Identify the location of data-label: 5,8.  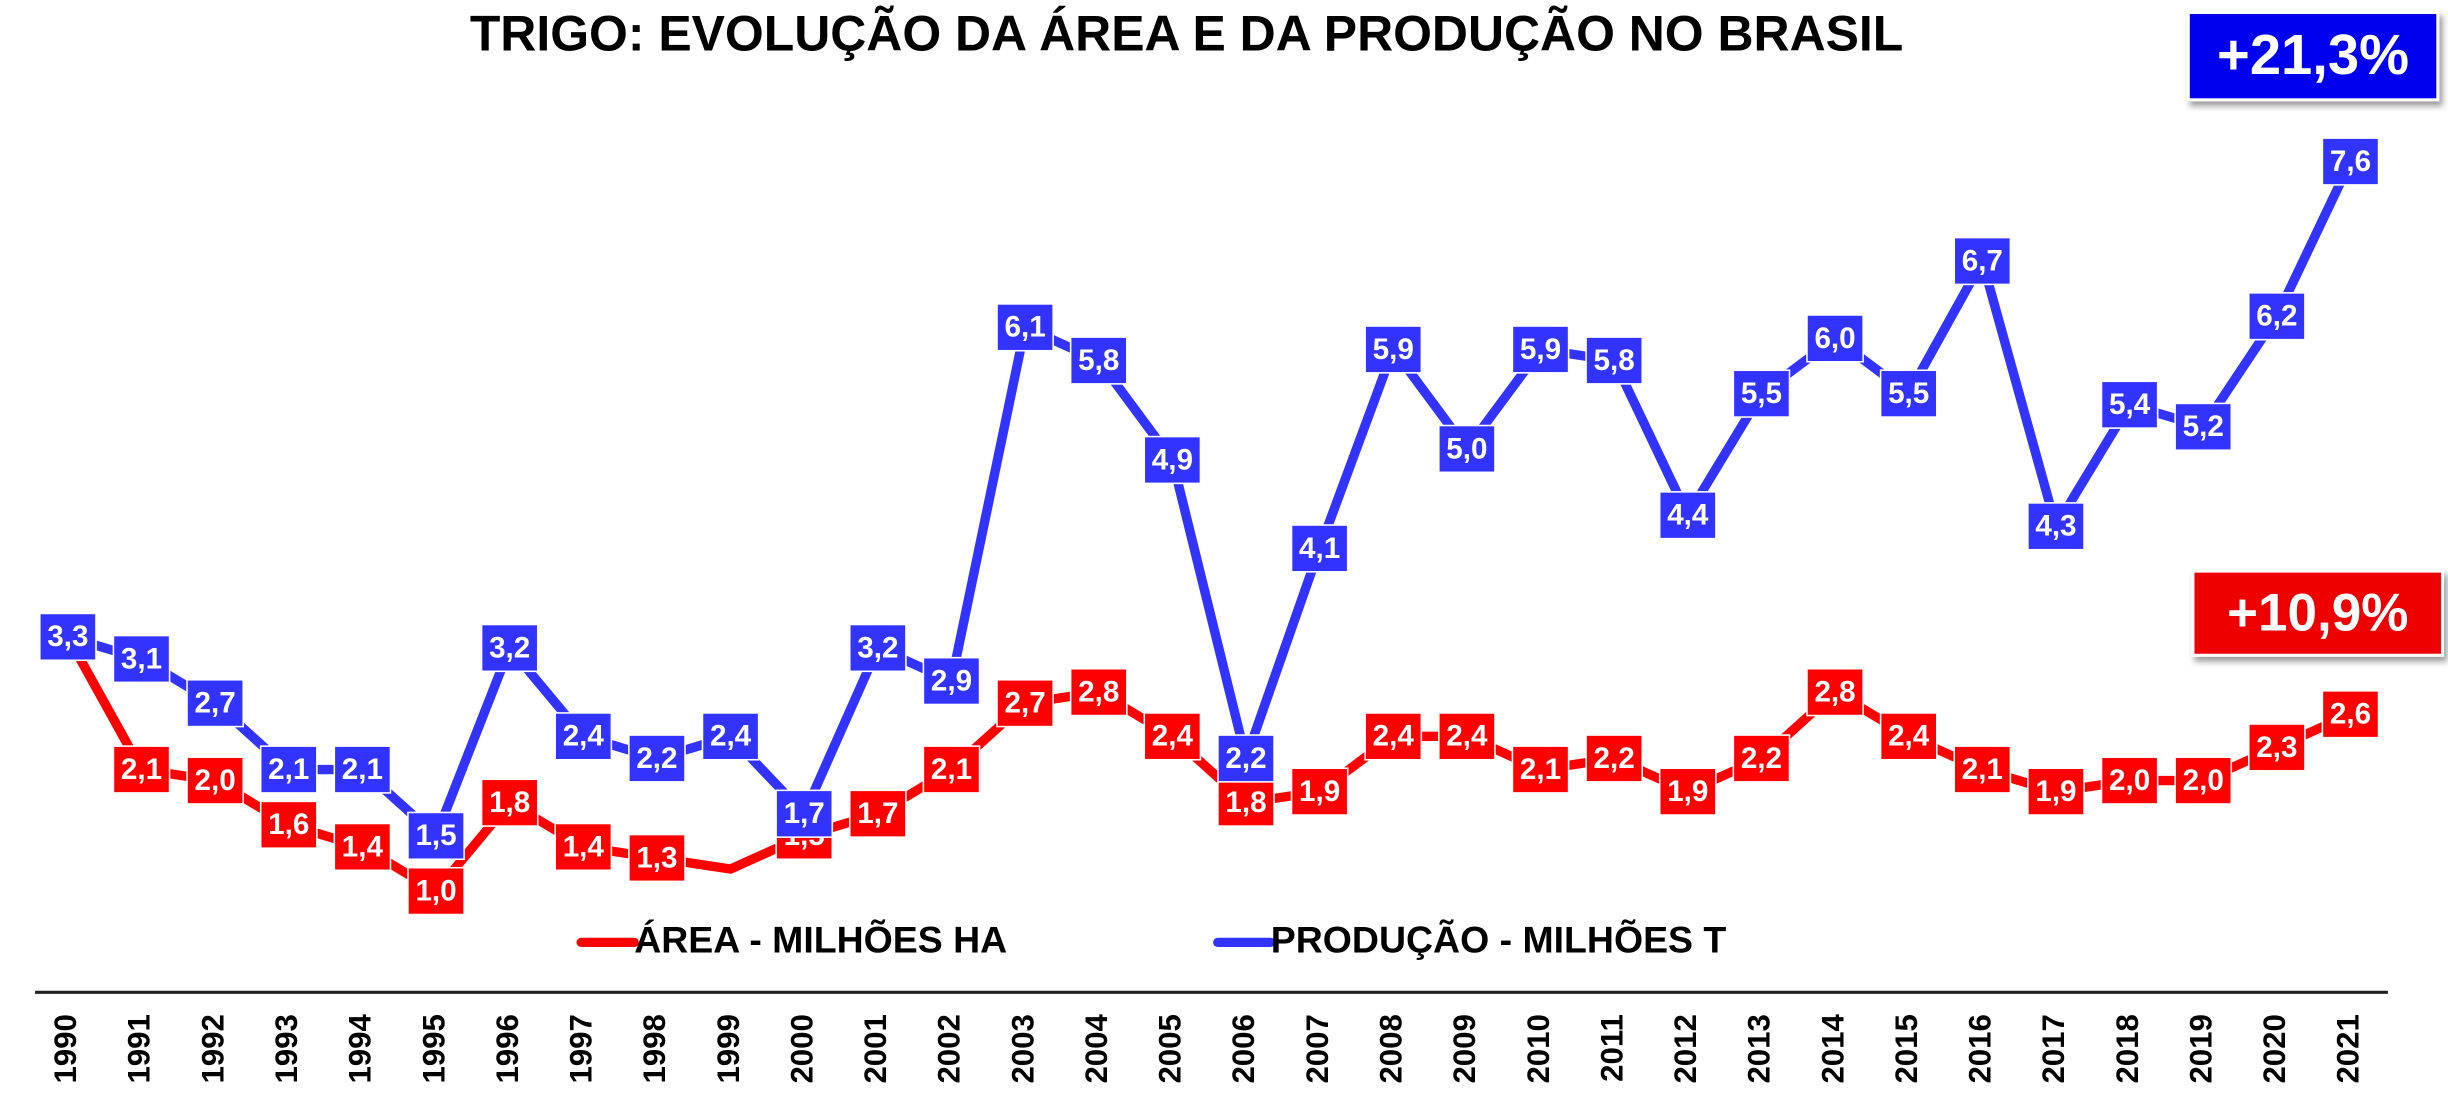
(1614, 360).